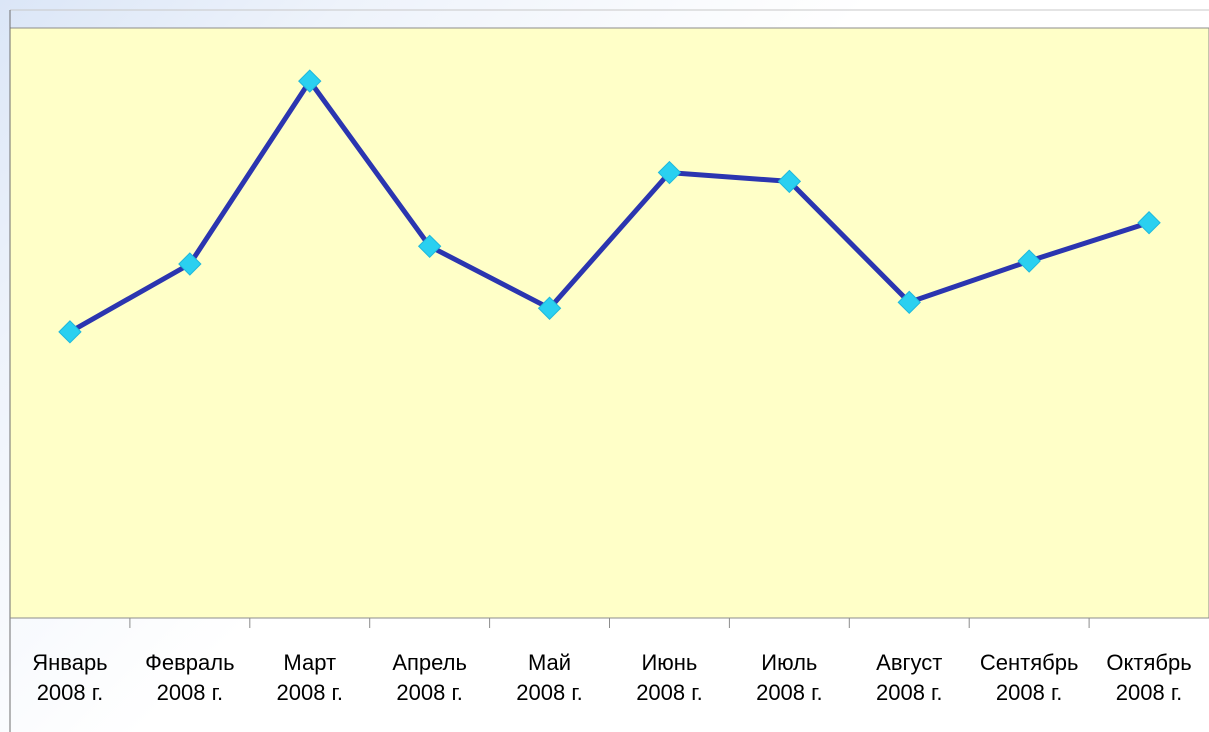 This screenshot has width=1209, height=732. What do you see at coordinates (789, 677) in the screenshot?
I see `x-tick-label: Июль 2008 г.` at bounding box center [789, 677].